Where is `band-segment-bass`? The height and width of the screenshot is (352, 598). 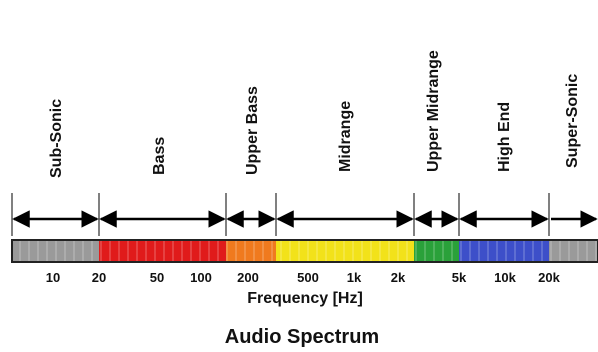 band-segment-bass is located at coordinates (162, 251).